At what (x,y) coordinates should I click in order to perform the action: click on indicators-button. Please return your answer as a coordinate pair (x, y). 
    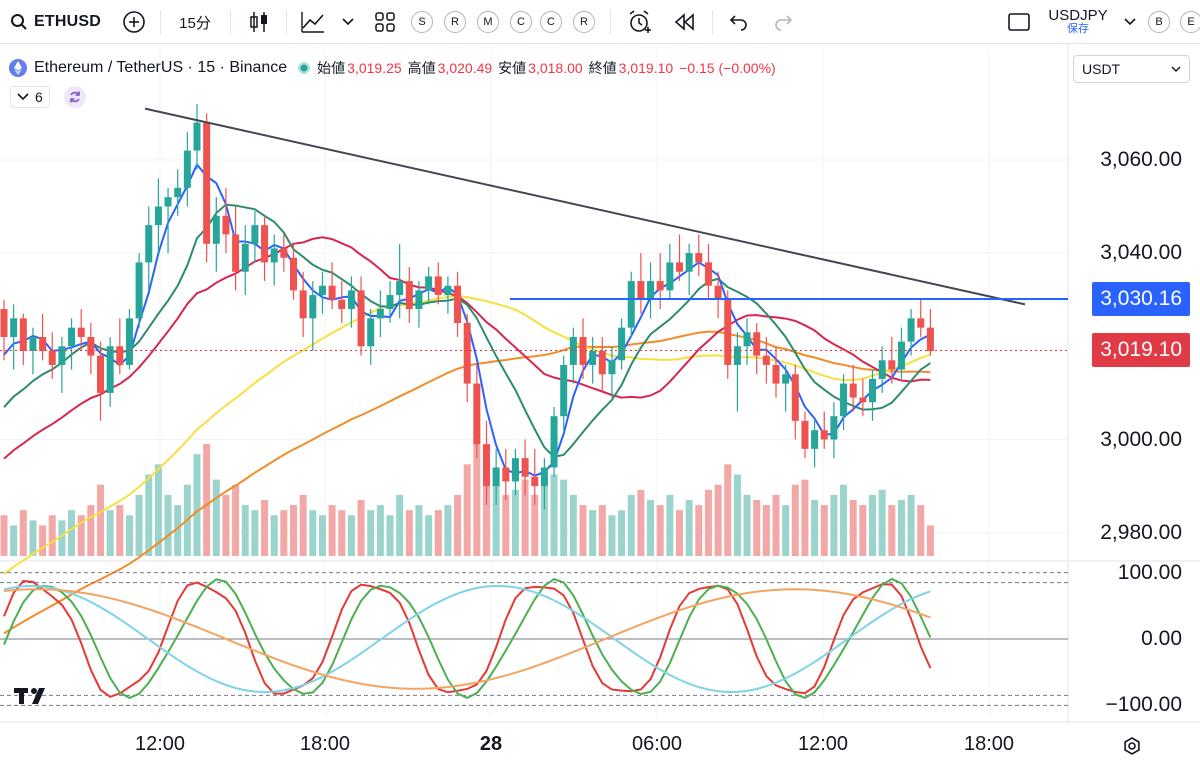
    Looking at the image, I should click on (313, 22).